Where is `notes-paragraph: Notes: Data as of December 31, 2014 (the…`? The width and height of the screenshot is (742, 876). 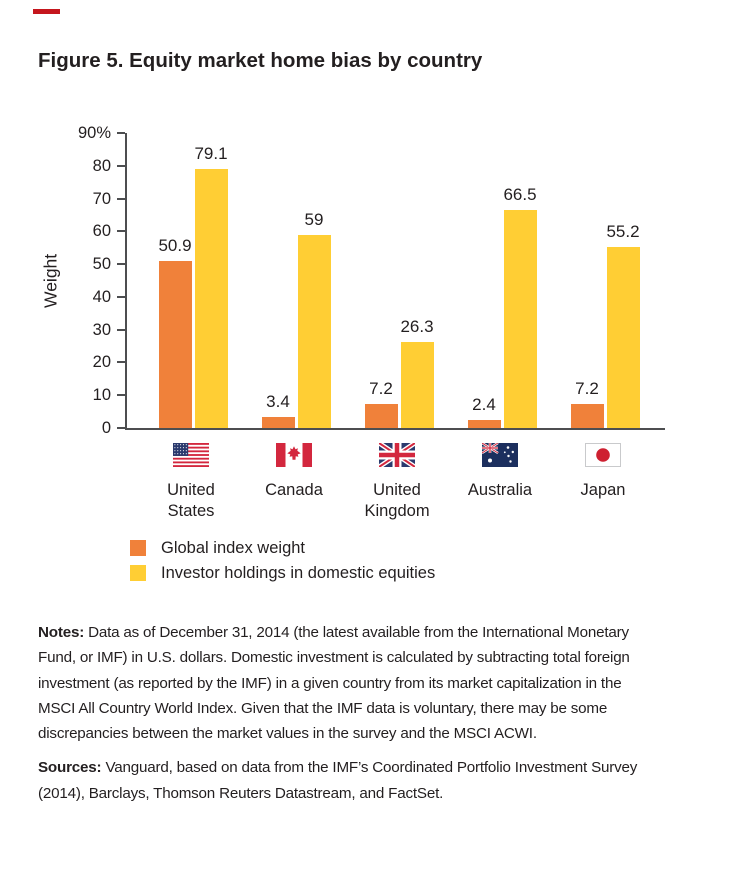 notes-paragraph: Notes: Data as of December 31, 2014 (the… is located at coordinates (344, 683).